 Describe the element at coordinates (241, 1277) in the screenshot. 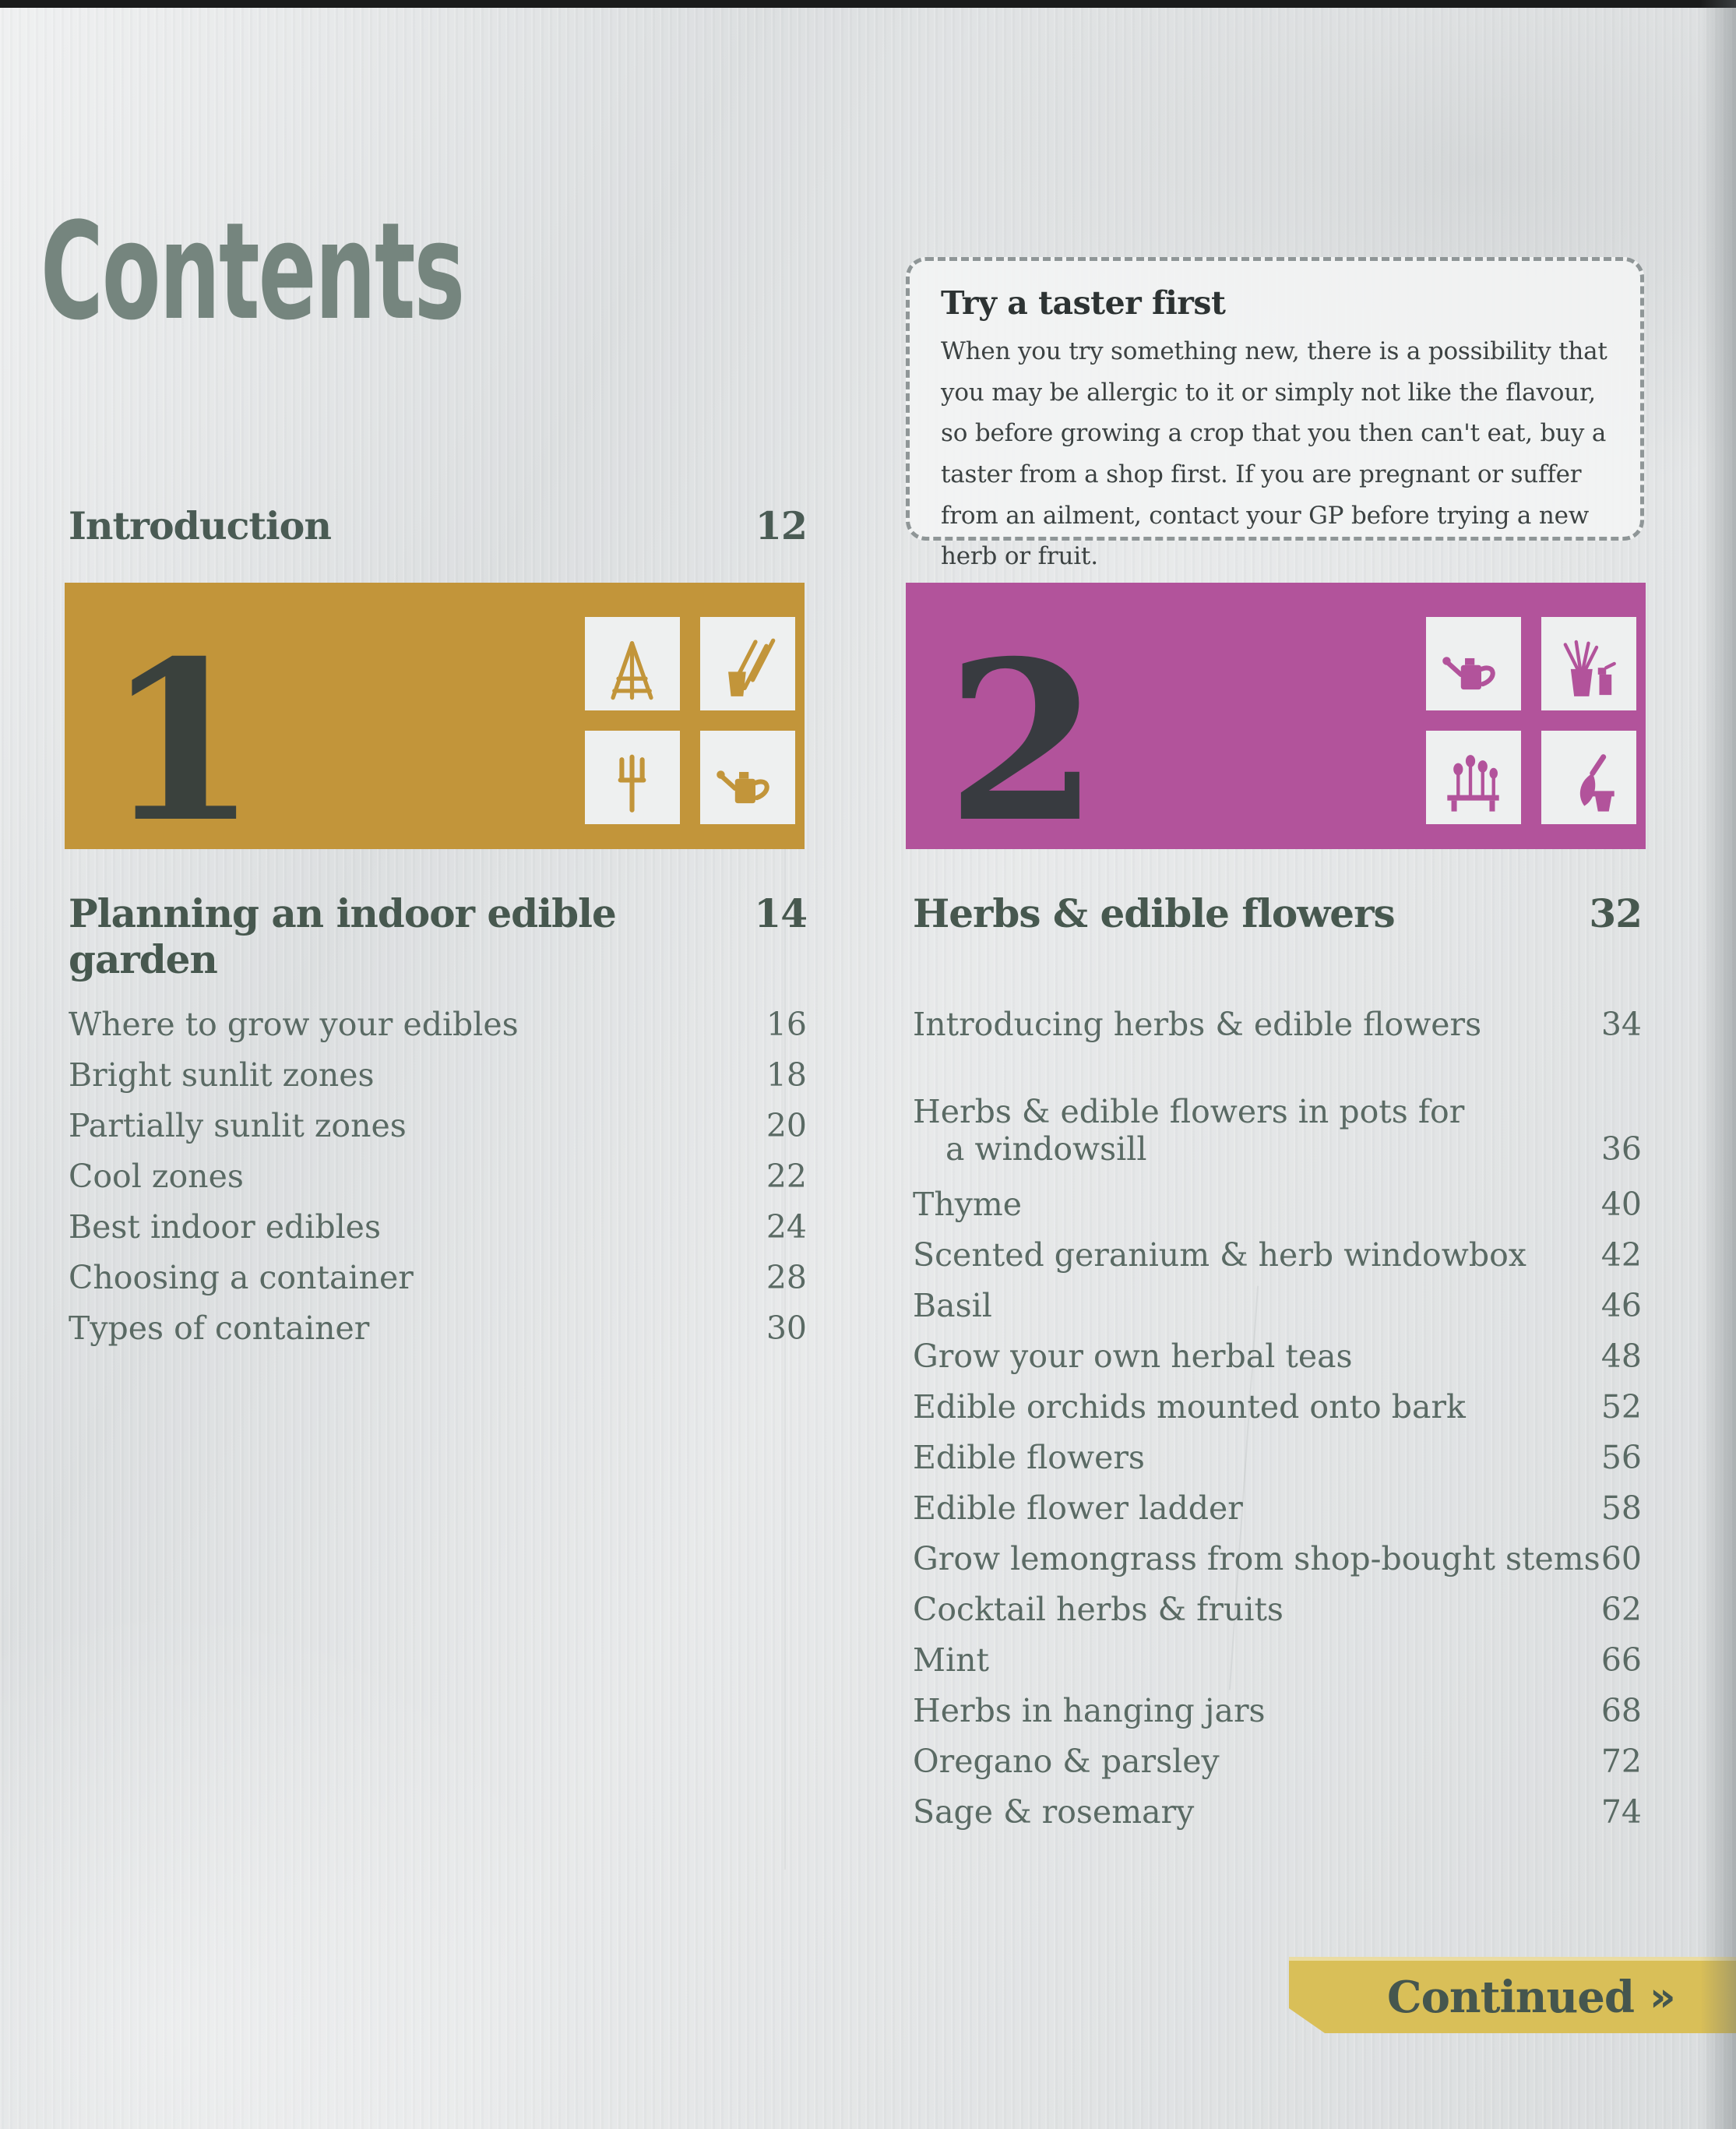

I see `toc-entry-label: Choosing a container` at that location.